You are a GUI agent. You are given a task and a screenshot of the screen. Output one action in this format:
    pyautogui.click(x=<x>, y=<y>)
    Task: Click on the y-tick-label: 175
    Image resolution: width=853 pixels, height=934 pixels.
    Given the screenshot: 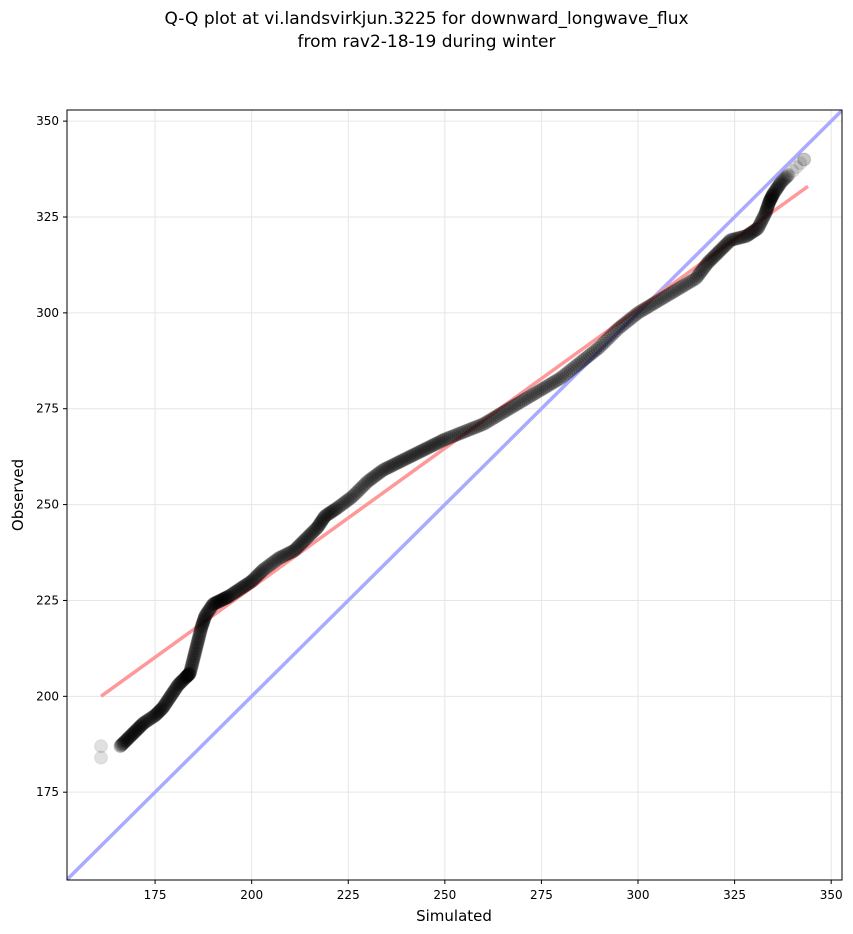 What is the action you would take?
    pyautogui.click(x=47, y=792)
    